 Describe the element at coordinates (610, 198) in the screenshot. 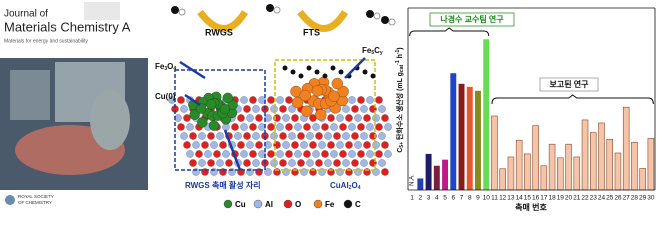

I see `x-tick-label: 25` at that location.